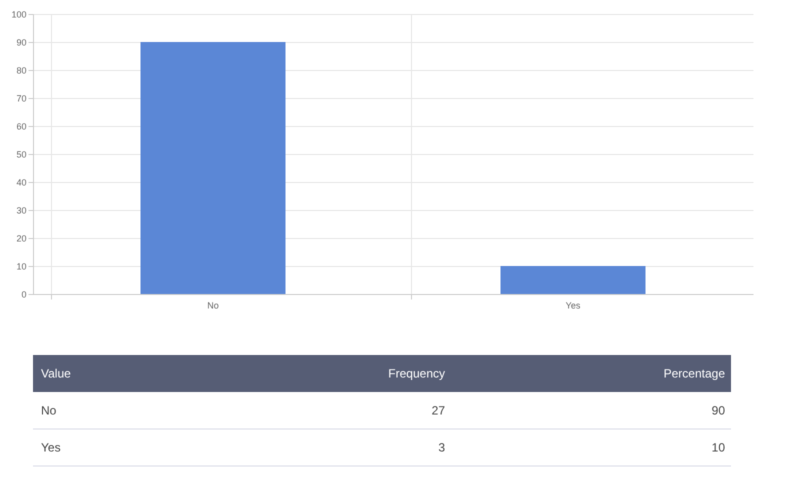  Describe the element at coordinates (442, 447) in the screenshot. I see `text: 3` at that location.